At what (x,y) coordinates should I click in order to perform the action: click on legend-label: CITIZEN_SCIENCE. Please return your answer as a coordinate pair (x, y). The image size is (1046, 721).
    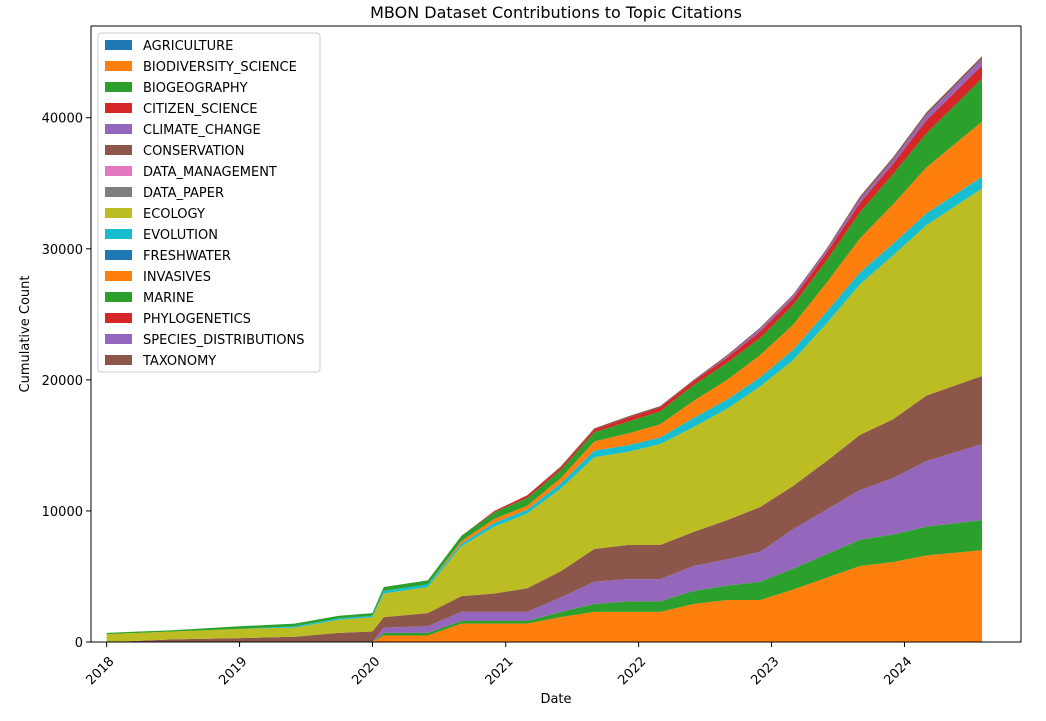
    Looking at the image, I should click on (200, 109).